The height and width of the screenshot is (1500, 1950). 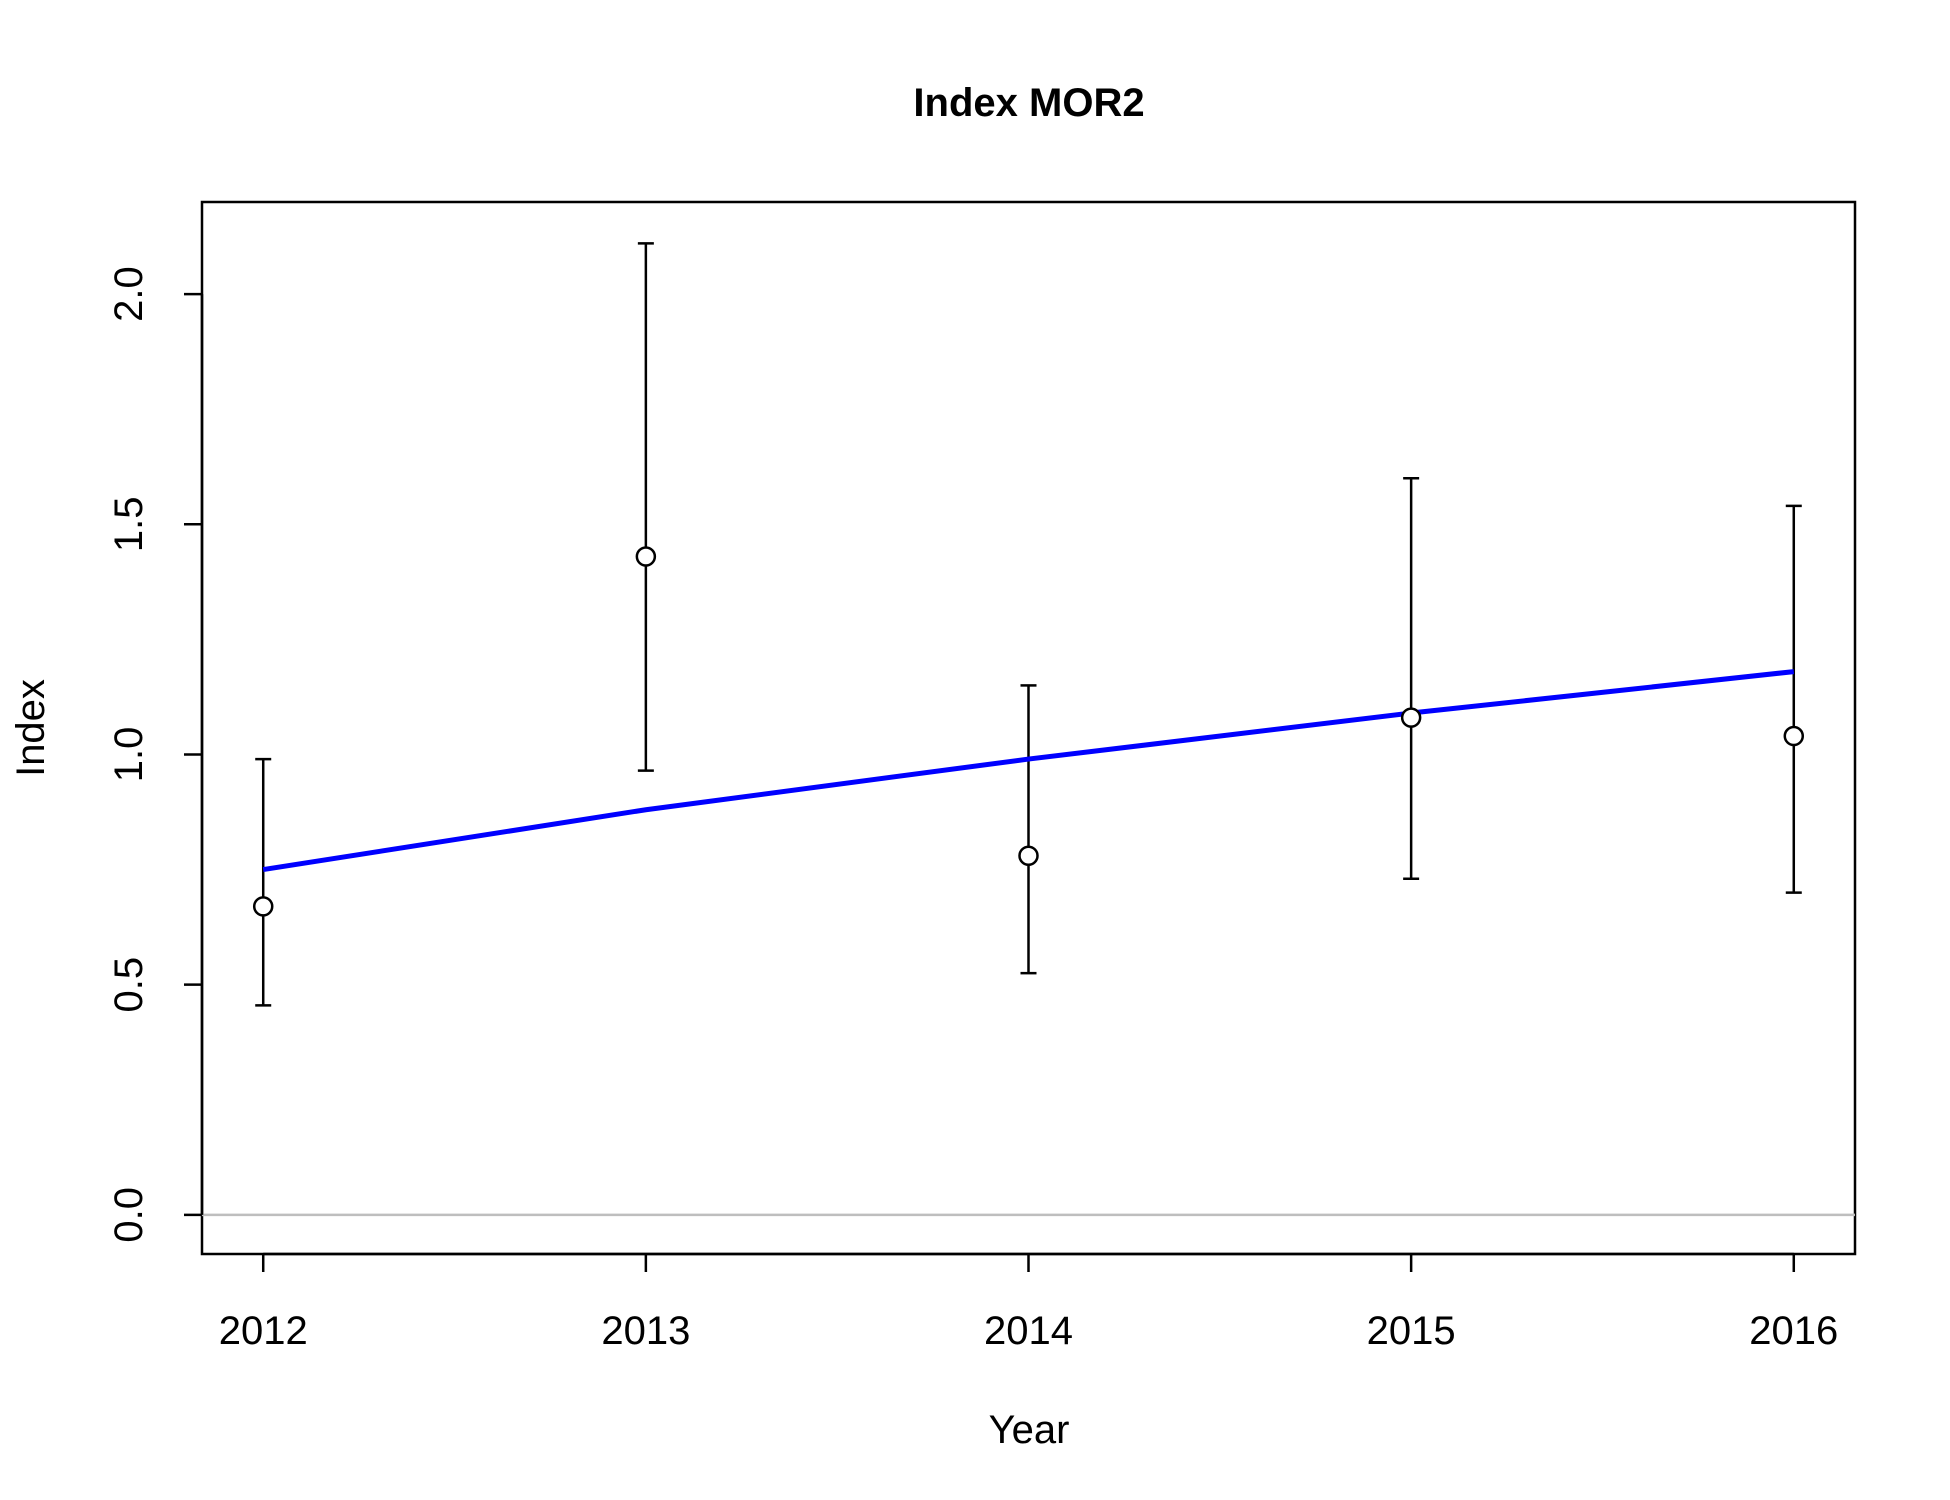 What do you see at coordinates (1793, 1331) in the screenshot?
I see `x-tick-label: 2016` at bounding box center [1793, 1331].